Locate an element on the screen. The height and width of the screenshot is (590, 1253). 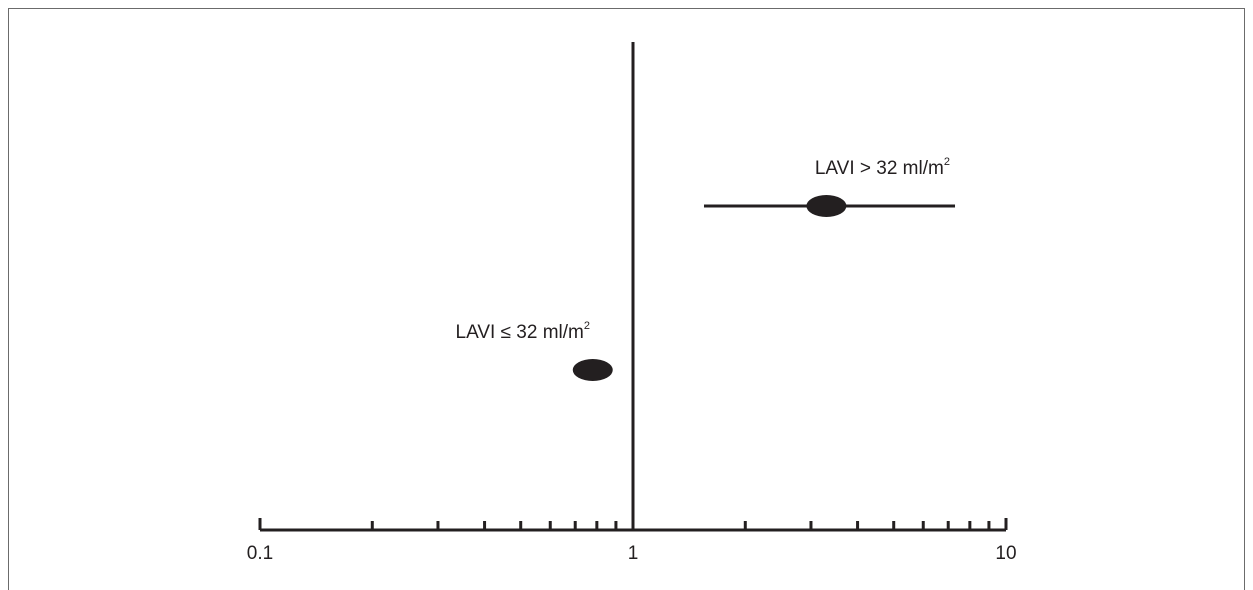
series-label: LAVI ≤ 32 ml/m2 is located at coordinates (523, 331).